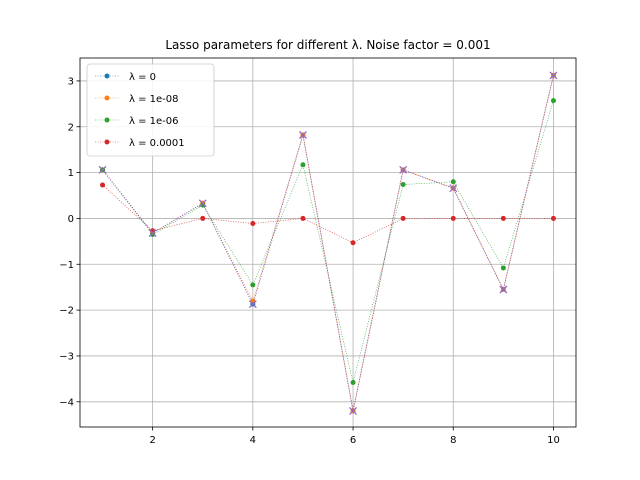 This screenshot has width=640, height=480. What do you see at coordinates (253, 440) in the screenshot?
I see `x-tick-label: 4` at bounding box center [253, 440].